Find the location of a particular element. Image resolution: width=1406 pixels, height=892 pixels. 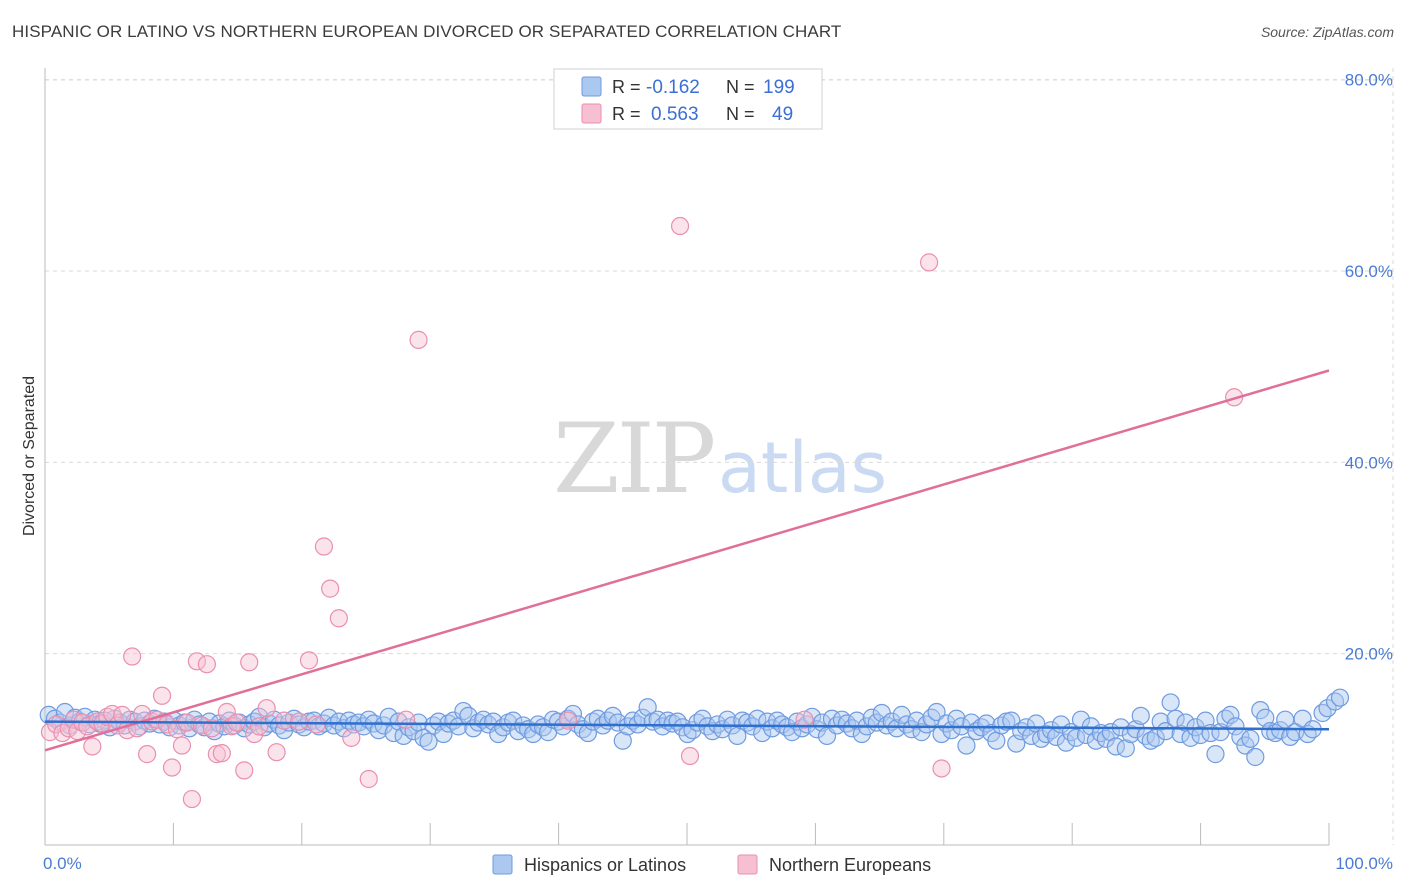

legend-n-value-northern-europeans: 49 is located at coordinates (782, 114).